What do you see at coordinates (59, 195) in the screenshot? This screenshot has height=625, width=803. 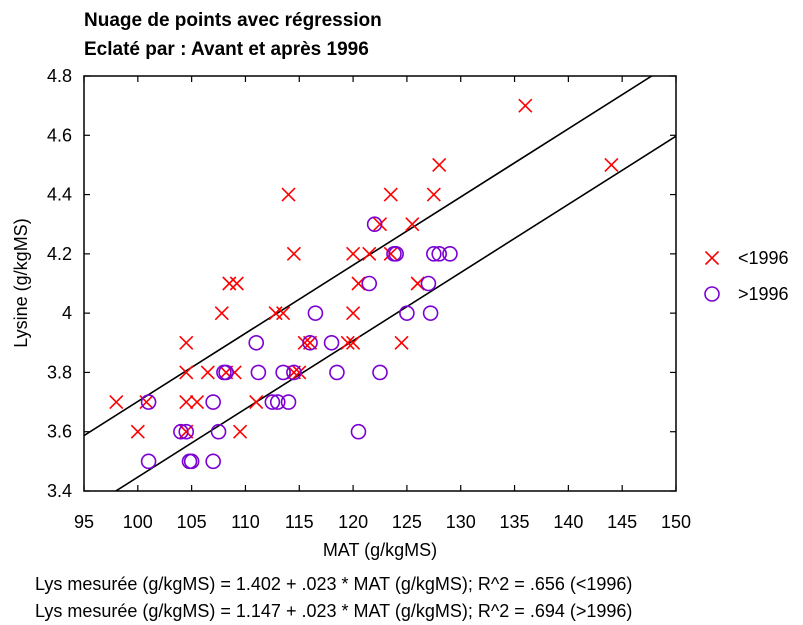 I see `y-tick-label: 4.4` at bounding box center [59, 195].